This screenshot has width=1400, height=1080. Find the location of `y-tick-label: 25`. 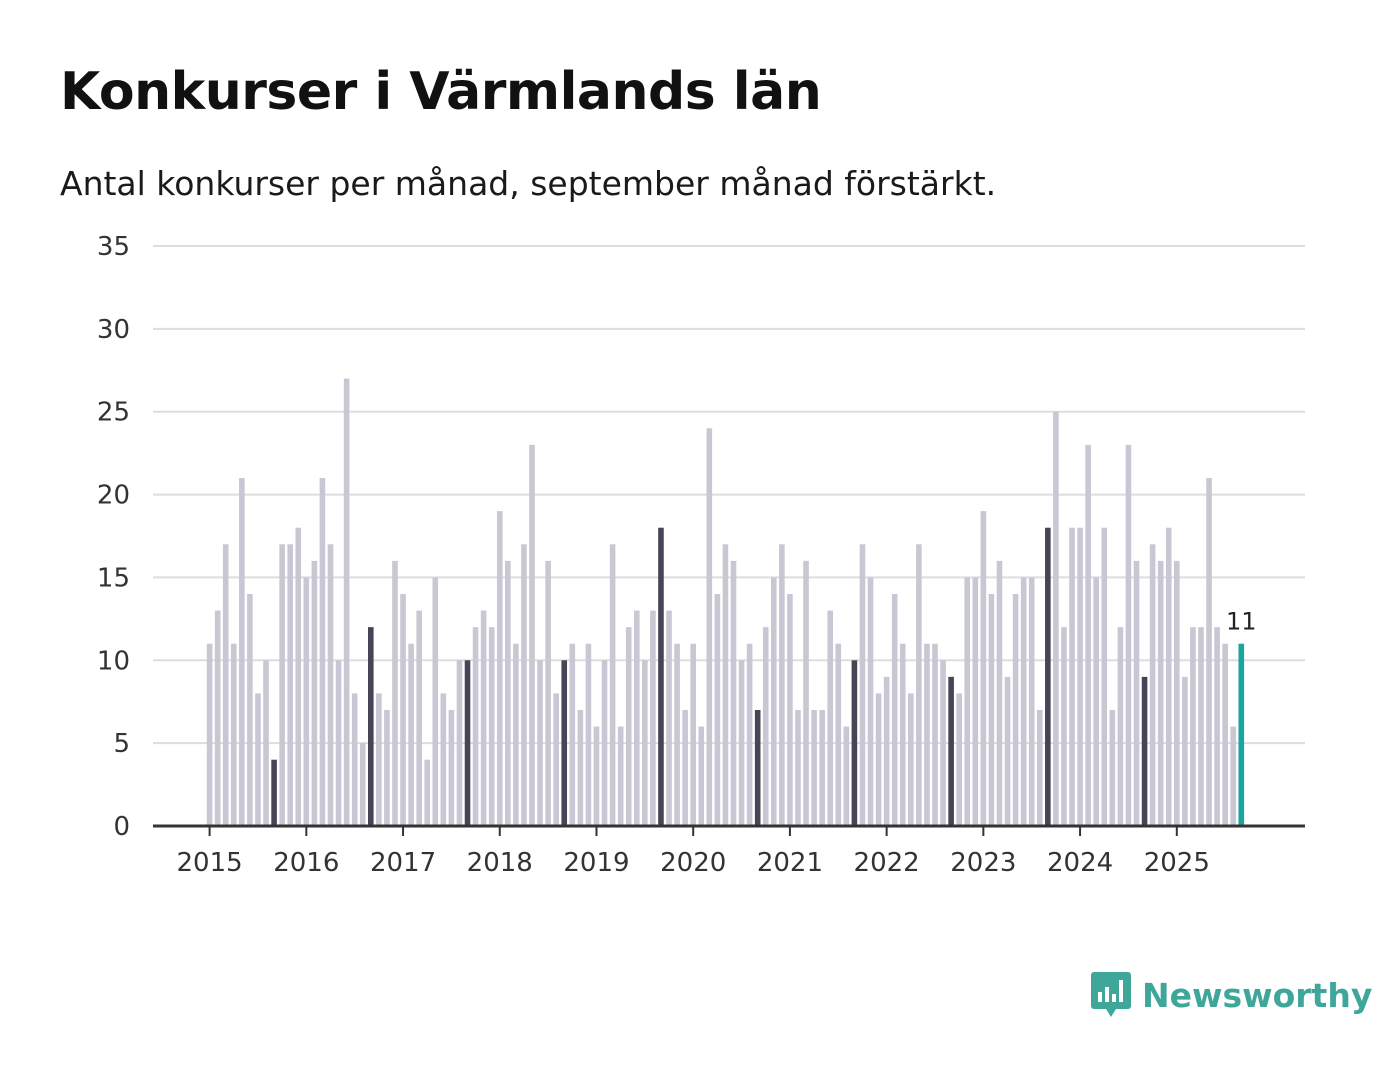

y-tick-label: 25 is located at coordinates (113, 413).